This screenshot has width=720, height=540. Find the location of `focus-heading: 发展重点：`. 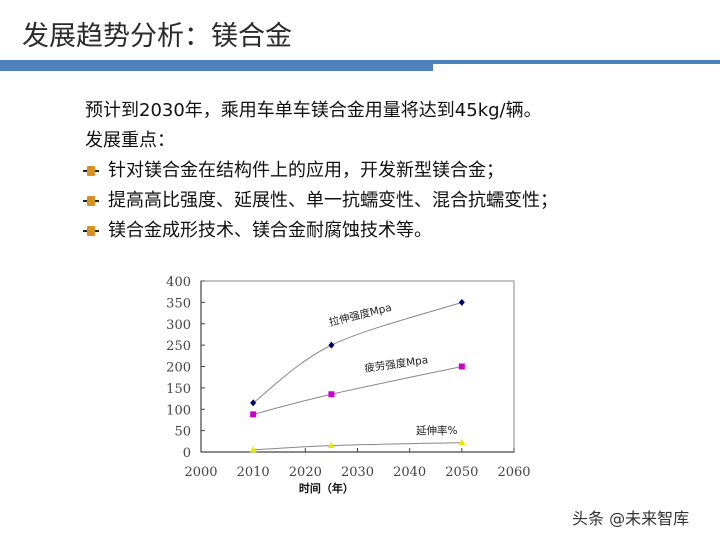

focus-heading: 发展重点： is located at coordinates (130, 140).